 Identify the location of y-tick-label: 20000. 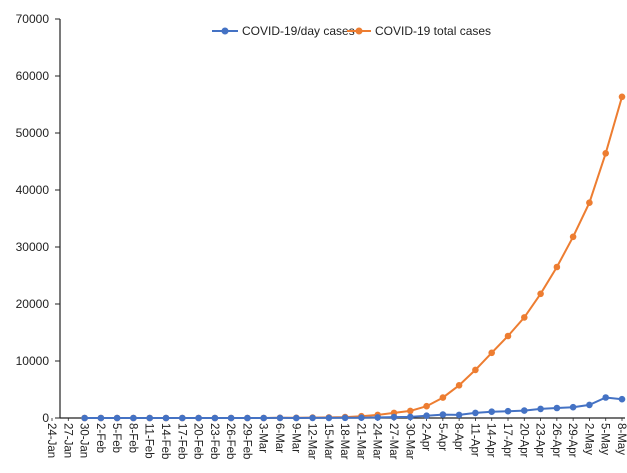
(33, 304).